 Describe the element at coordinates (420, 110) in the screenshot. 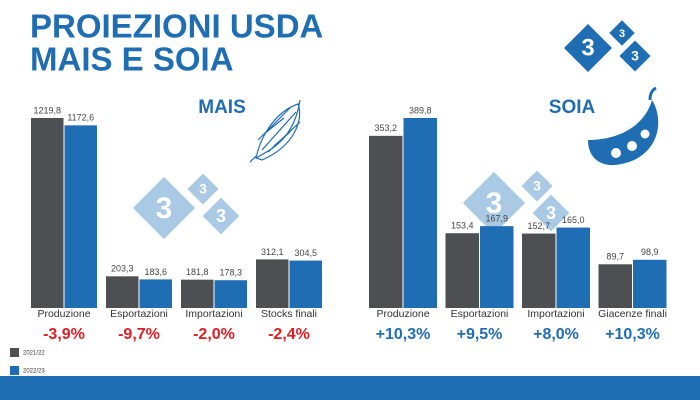

I see `value-label: 389,8` at that location.